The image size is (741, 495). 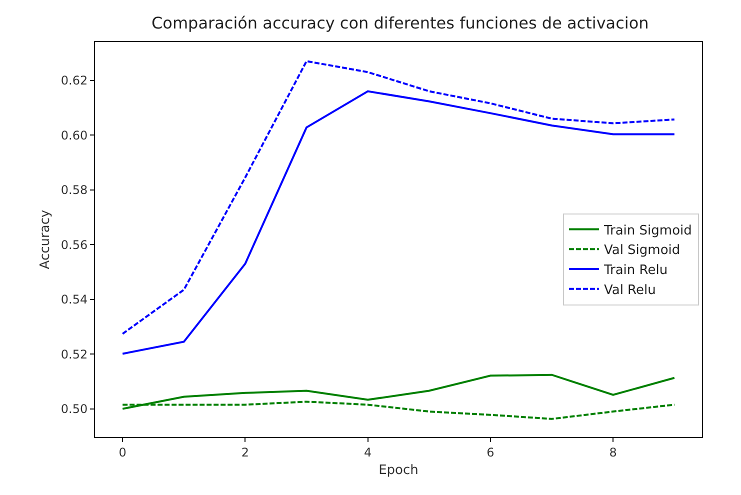 I want to click on legend-label: Val Sigmoid, so click(x=642, y=250).